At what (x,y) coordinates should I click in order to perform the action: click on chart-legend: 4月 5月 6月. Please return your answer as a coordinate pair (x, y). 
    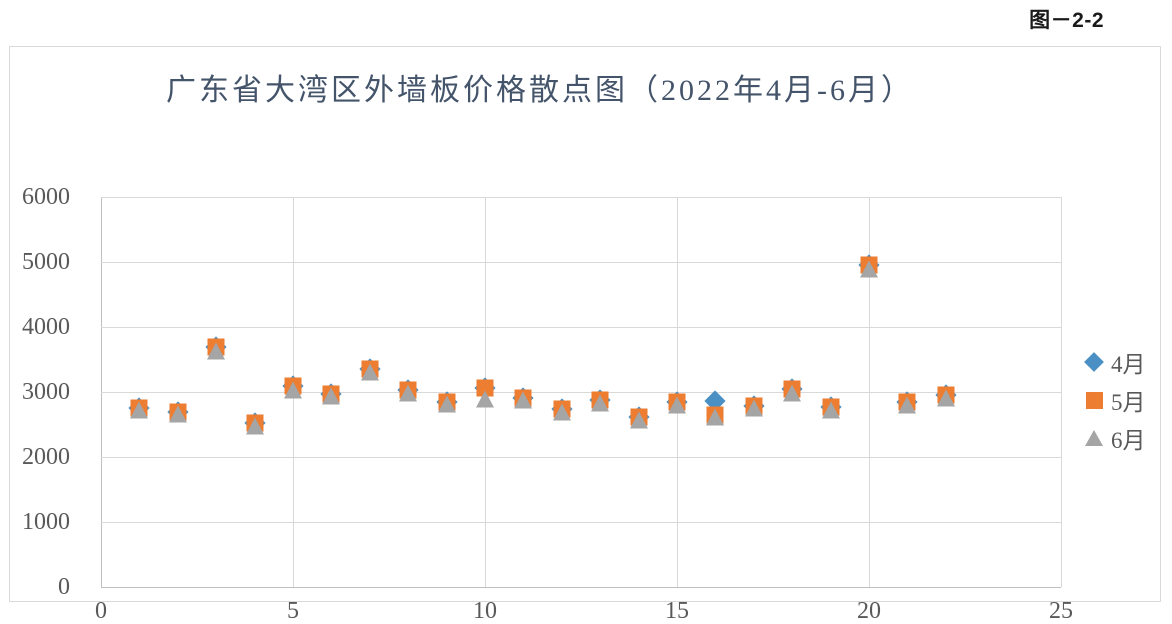
    Looking at the image, I should click on (1123, 400).